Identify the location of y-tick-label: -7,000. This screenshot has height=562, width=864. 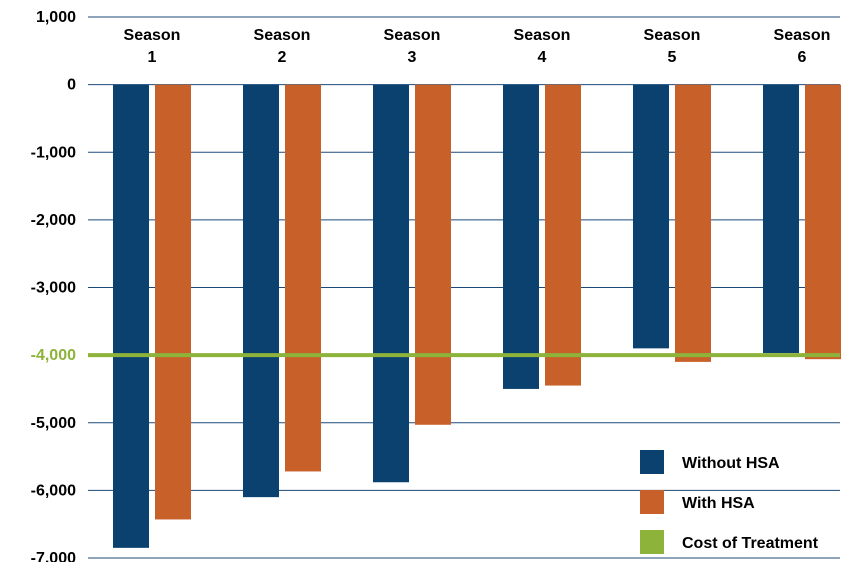
(53, 556).